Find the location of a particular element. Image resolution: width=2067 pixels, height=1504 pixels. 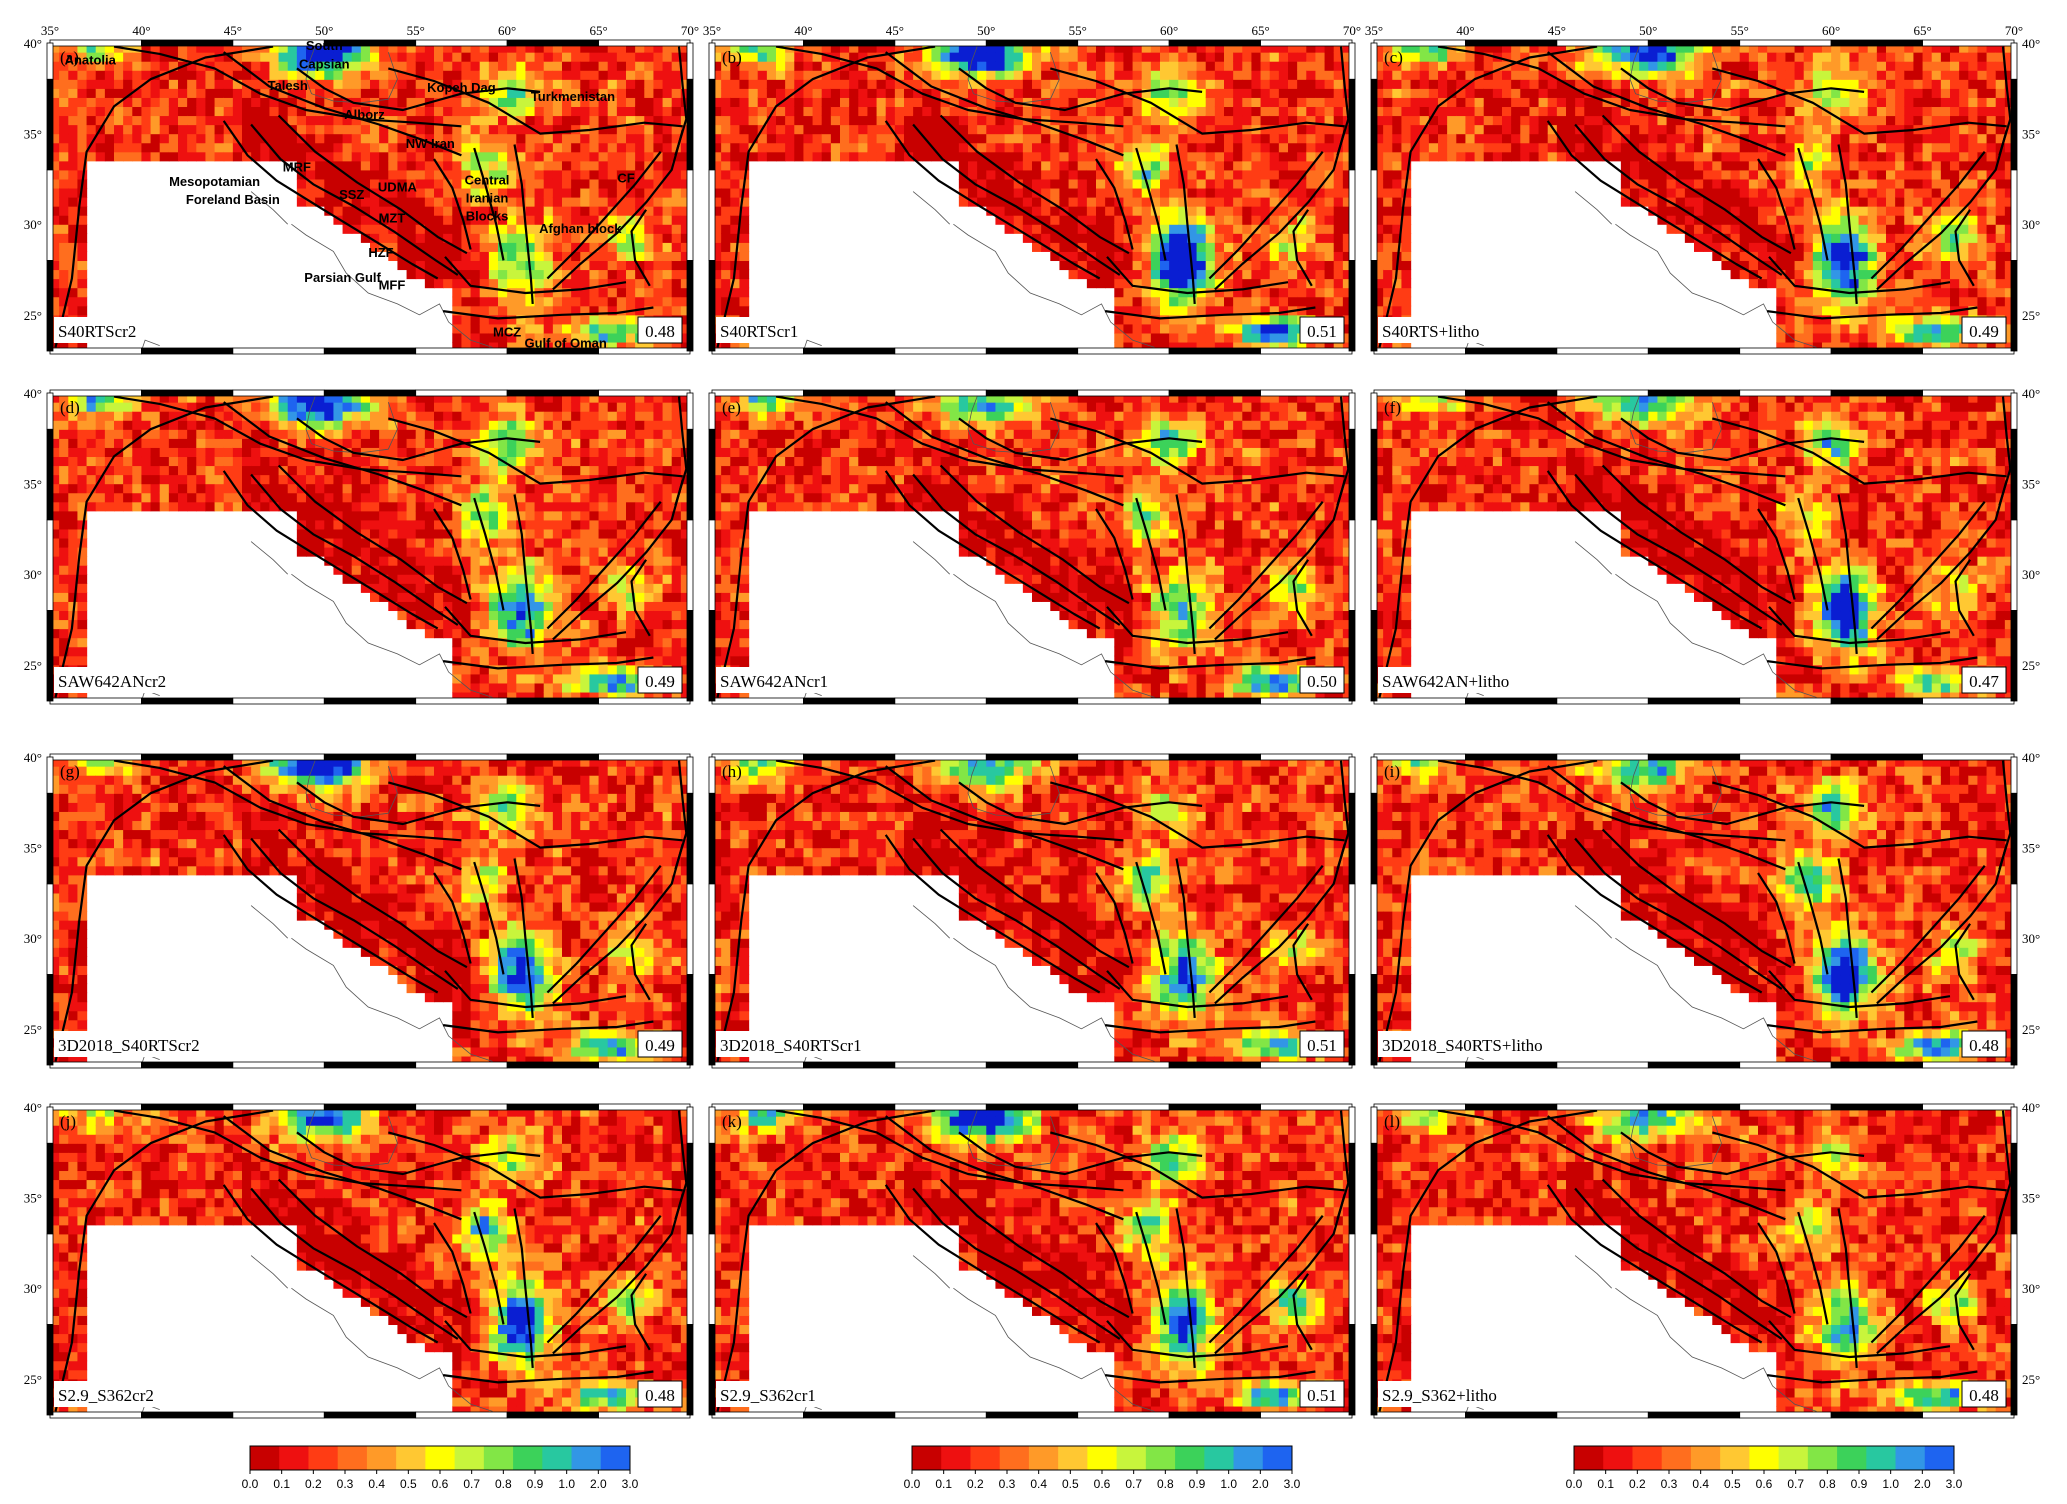

fault-line is located at coordinates (1210, 313).